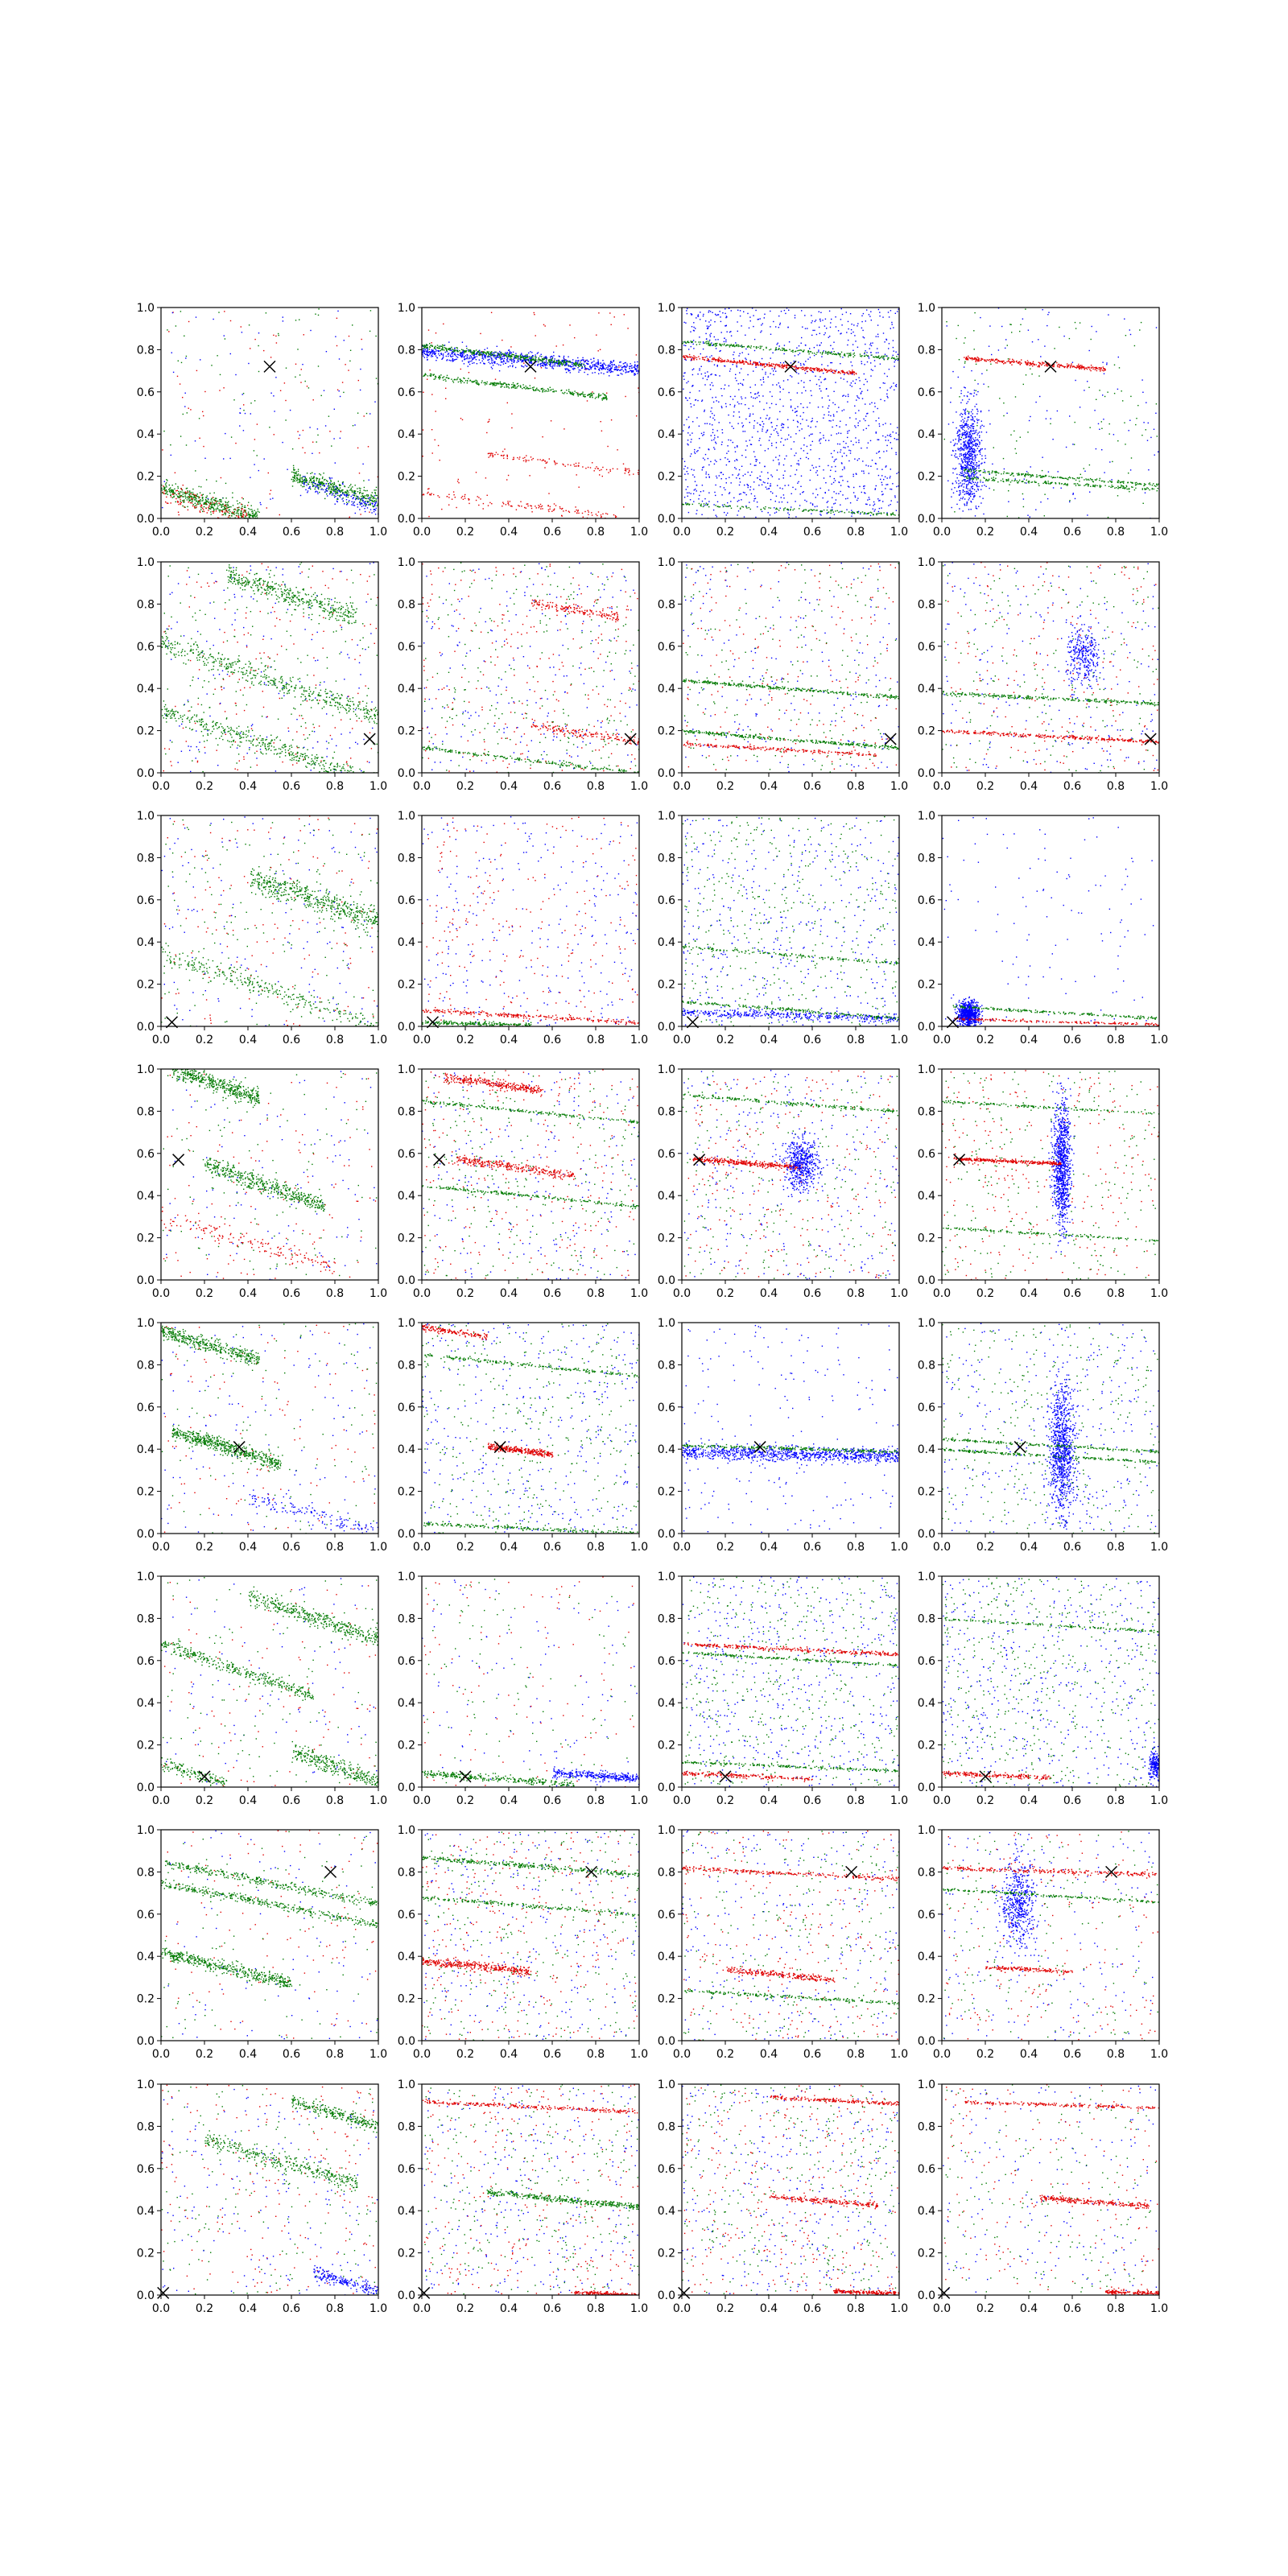  I want to click on scatter-points, so click(790, 413).